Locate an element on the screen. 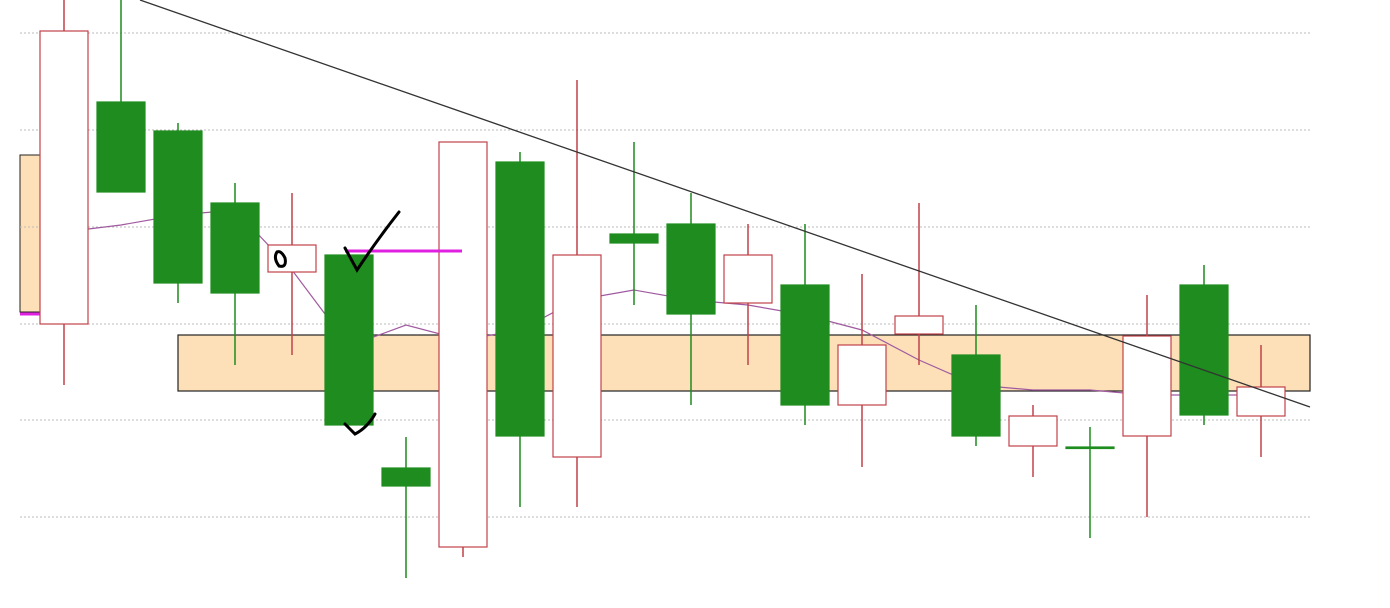 This screenshot has width=1390, height=608. hand-marks is located at coordinates (337, 323).